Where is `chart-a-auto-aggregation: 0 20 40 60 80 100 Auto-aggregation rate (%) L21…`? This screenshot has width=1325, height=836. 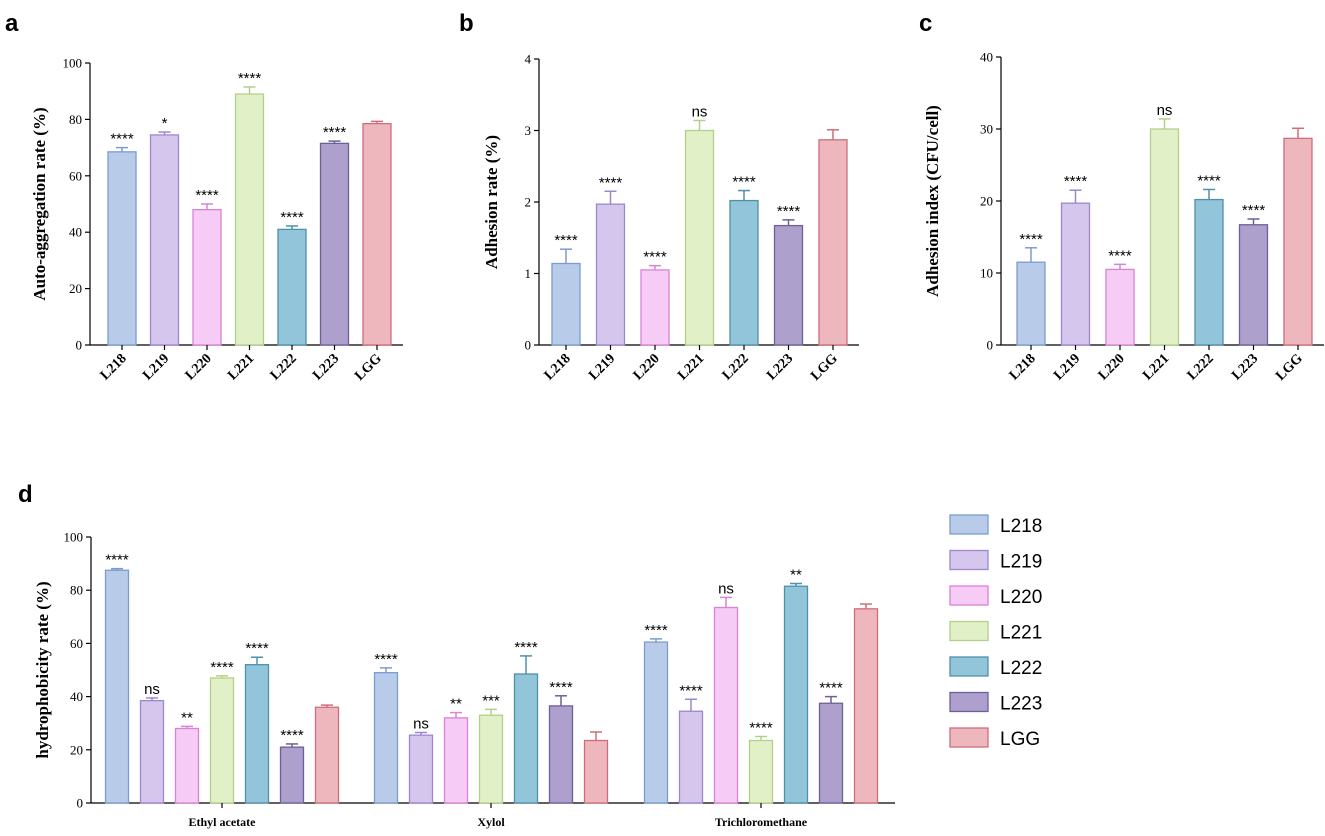 chart-a-auto-aggregation: 0 20 40 60 80 100 Auto-aggregation rate (%) L21… is located at coordinates (216, 220).